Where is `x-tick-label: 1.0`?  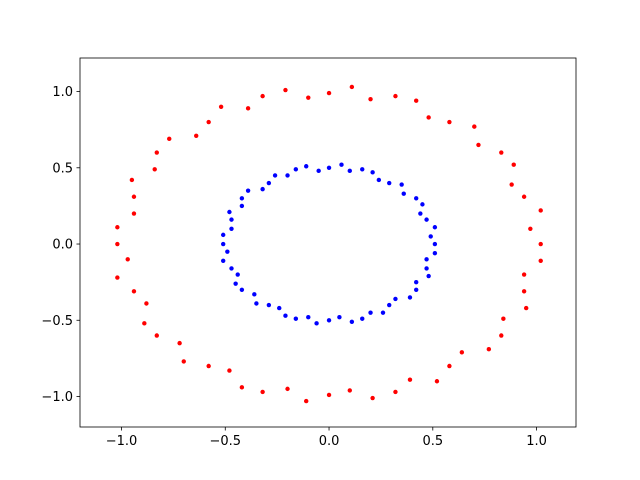
x-tick-label: 1.0 is located at coordinates (536, 441).